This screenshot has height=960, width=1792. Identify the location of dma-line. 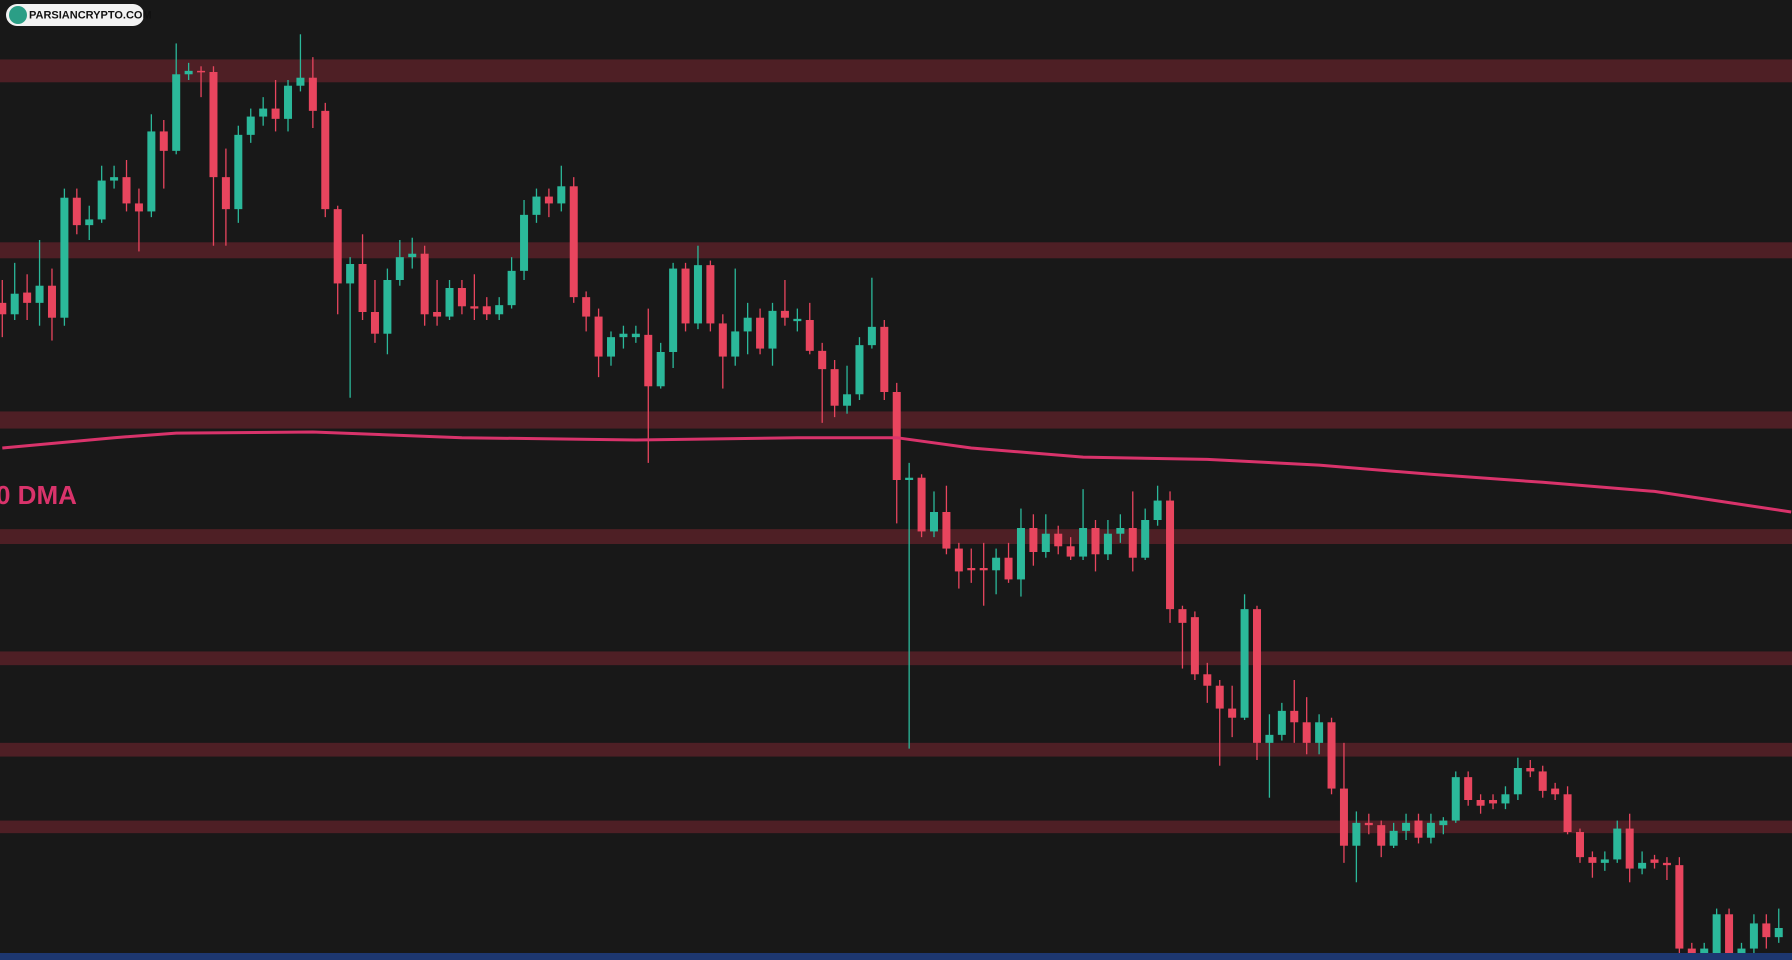
(897, 472).